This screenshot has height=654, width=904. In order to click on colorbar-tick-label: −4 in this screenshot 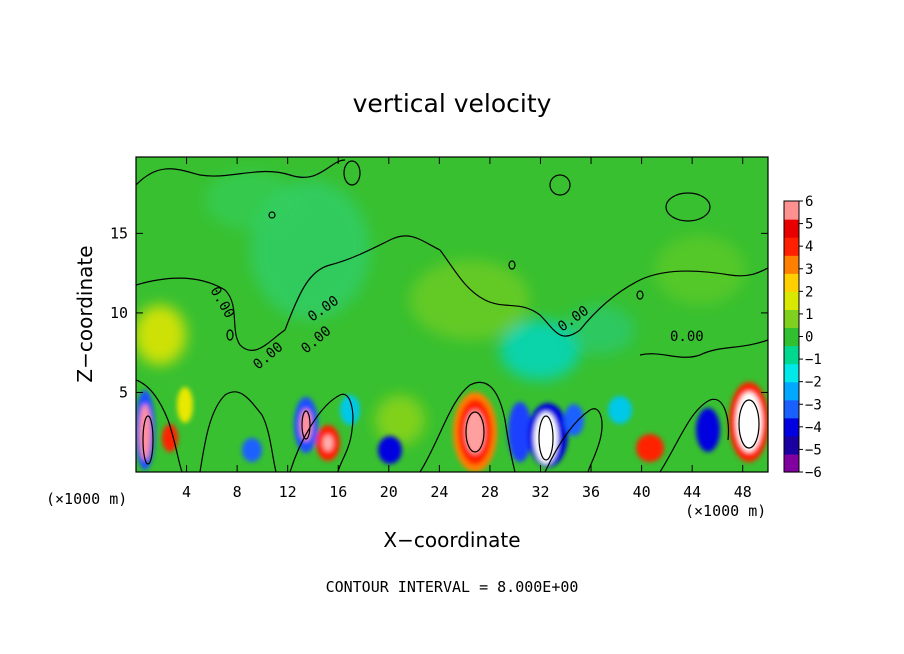, I will do `click(813, 428)`.